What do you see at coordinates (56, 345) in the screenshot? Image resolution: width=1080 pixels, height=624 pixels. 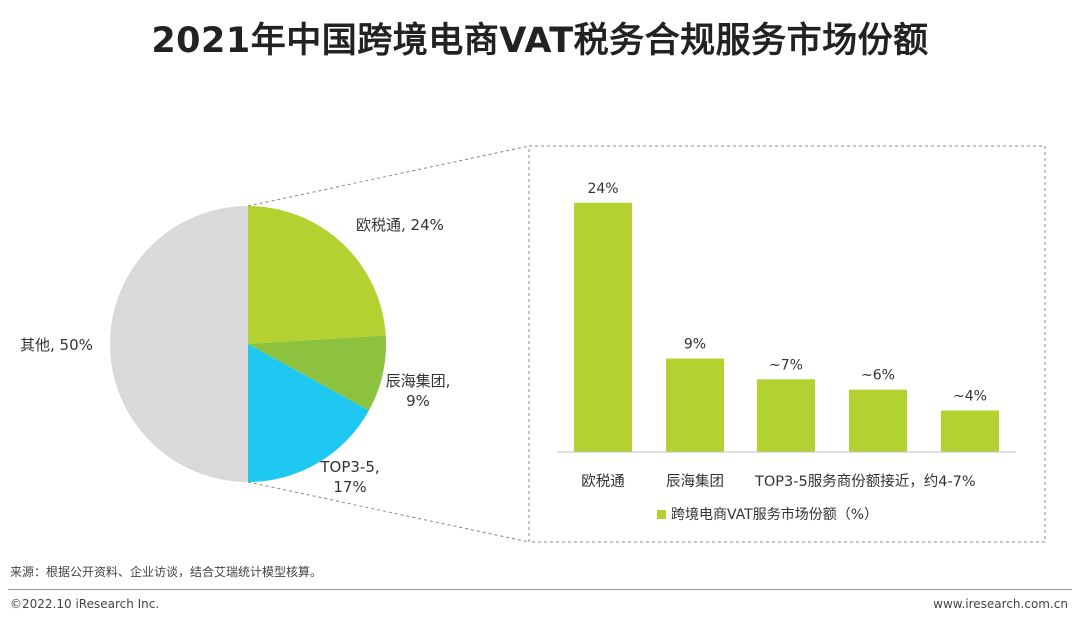 I see `pie-slice-other-label: 其他, 50%` at bounding box center [56, 345].